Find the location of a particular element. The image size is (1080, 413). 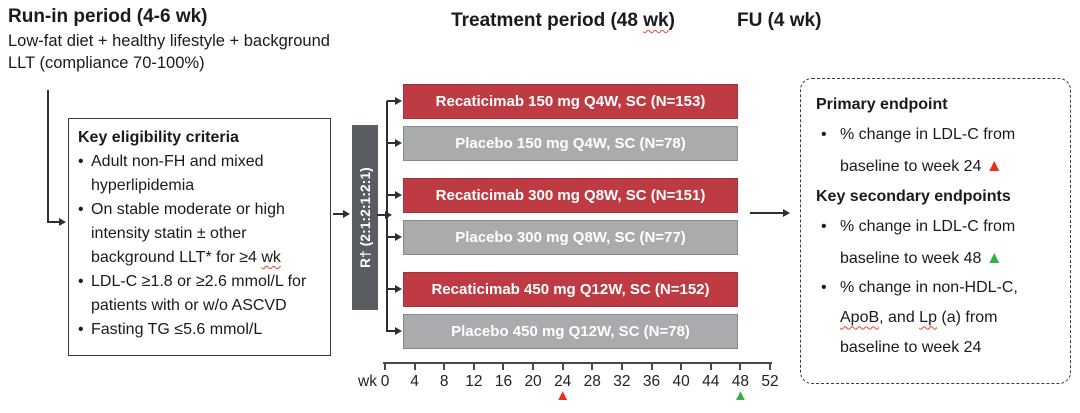

red-triangle-icon: ▲ is located at coordinates (994, 165).